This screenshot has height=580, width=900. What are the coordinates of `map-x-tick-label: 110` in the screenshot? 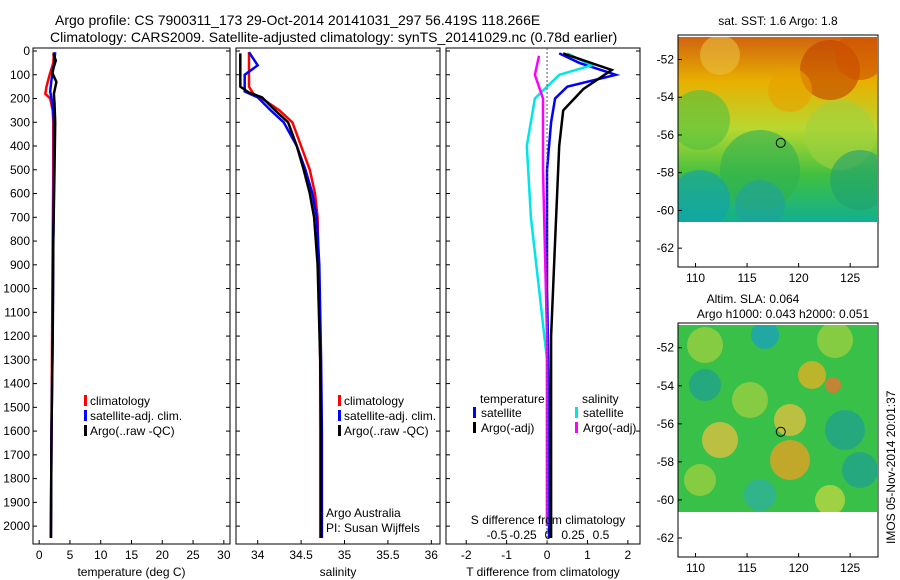 It's located at (695, 568).